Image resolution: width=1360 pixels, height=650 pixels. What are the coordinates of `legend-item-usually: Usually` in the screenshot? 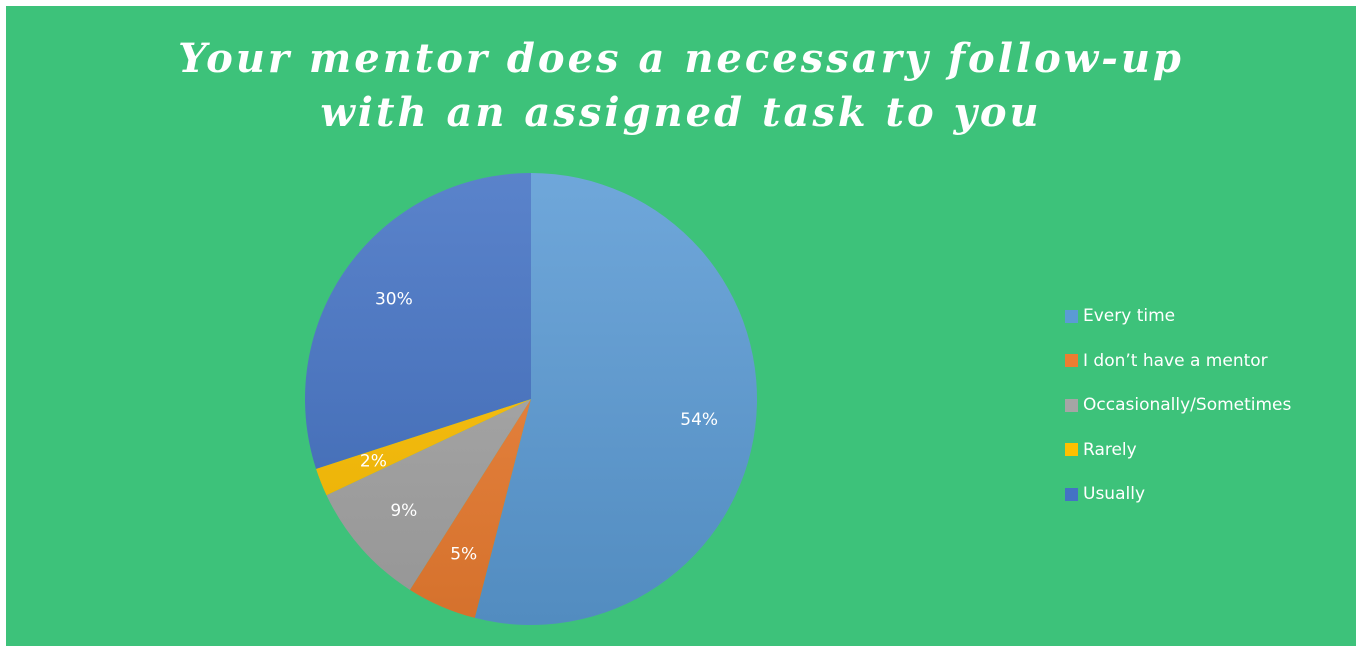 It's located at (1178, 494).